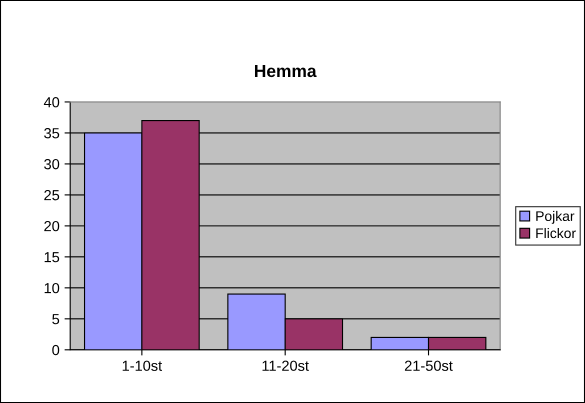 This screenshot has width=585, height=403. What do you see at coordinates (52, 164) in the screenshot?
I see `y-tick-label: 30` at bounding box center [52, 164].